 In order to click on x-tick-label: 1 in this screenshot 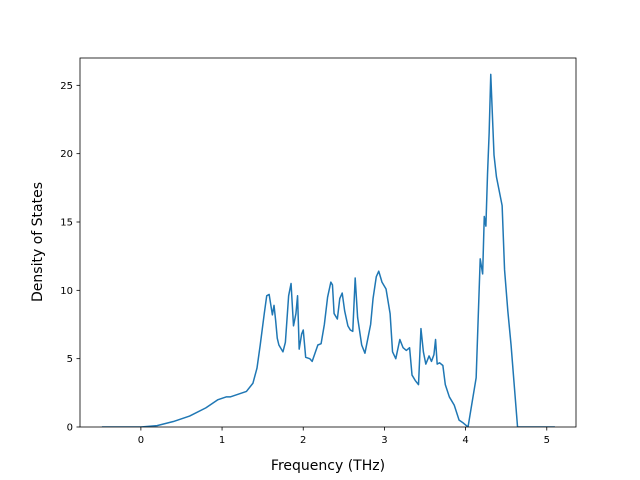, I will do `click(222, 440)`.